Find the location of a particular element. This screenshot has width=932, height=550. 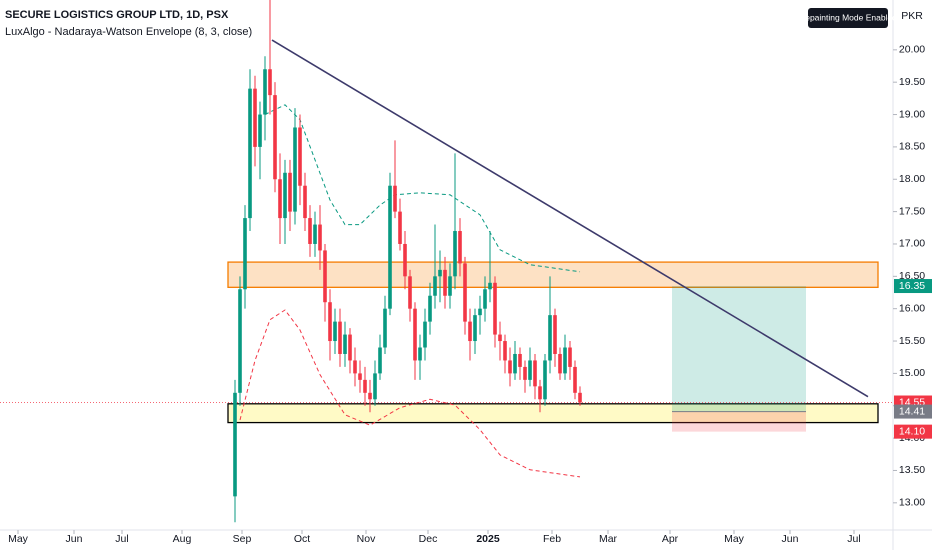

x-tick-label: 2025 is located at coordinates (488, 539).